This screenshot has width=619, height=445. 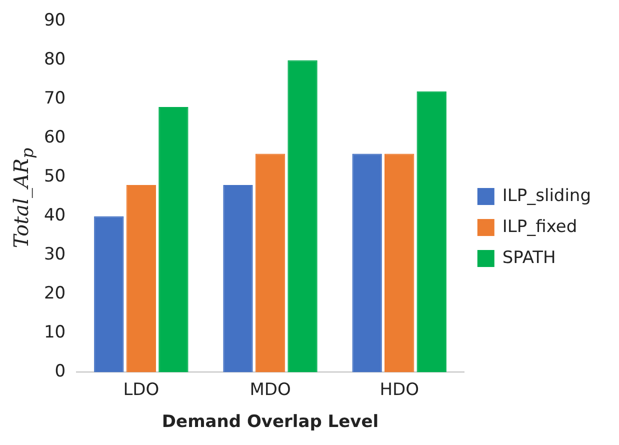 I want to click on y-tick-label: 20, so click(x=55, y=294).